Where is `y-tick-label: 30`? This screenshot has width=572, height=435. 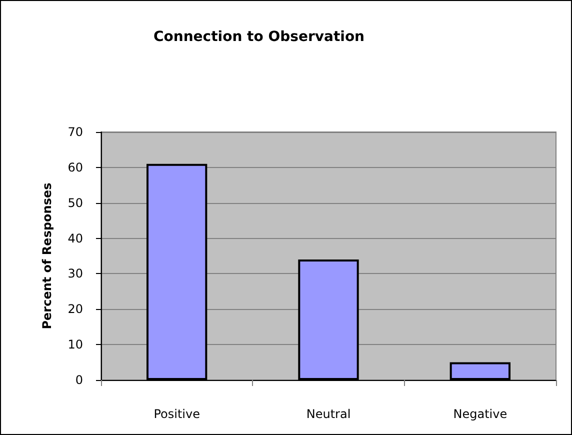
y-tick-label: 30 is located at coordinates (75, 273).